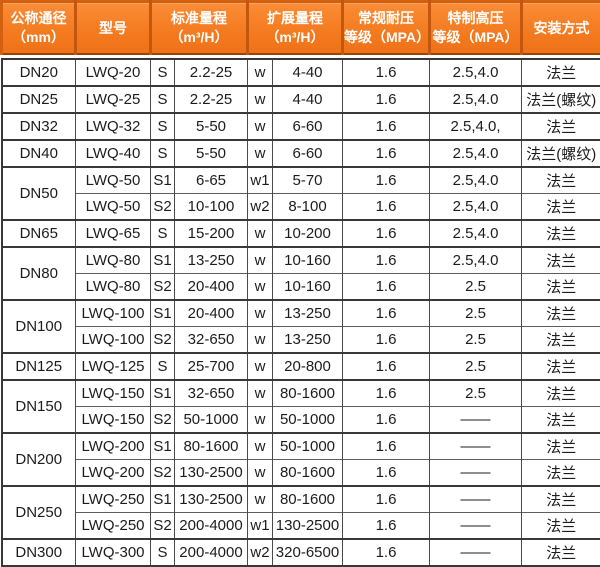 Image resolution: width=600 pixels, height=567 pixels. What do you see at coordinates (113, 180) in the screenshot?
I see `model-cell: LWQ-50` at bounding box center [113, 180].